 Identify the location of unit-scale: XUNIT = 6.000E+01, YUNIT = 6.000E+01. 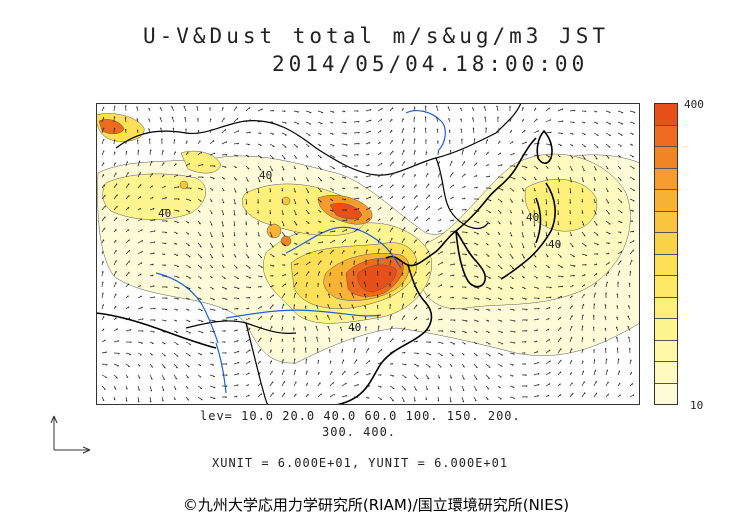
(360, 463).